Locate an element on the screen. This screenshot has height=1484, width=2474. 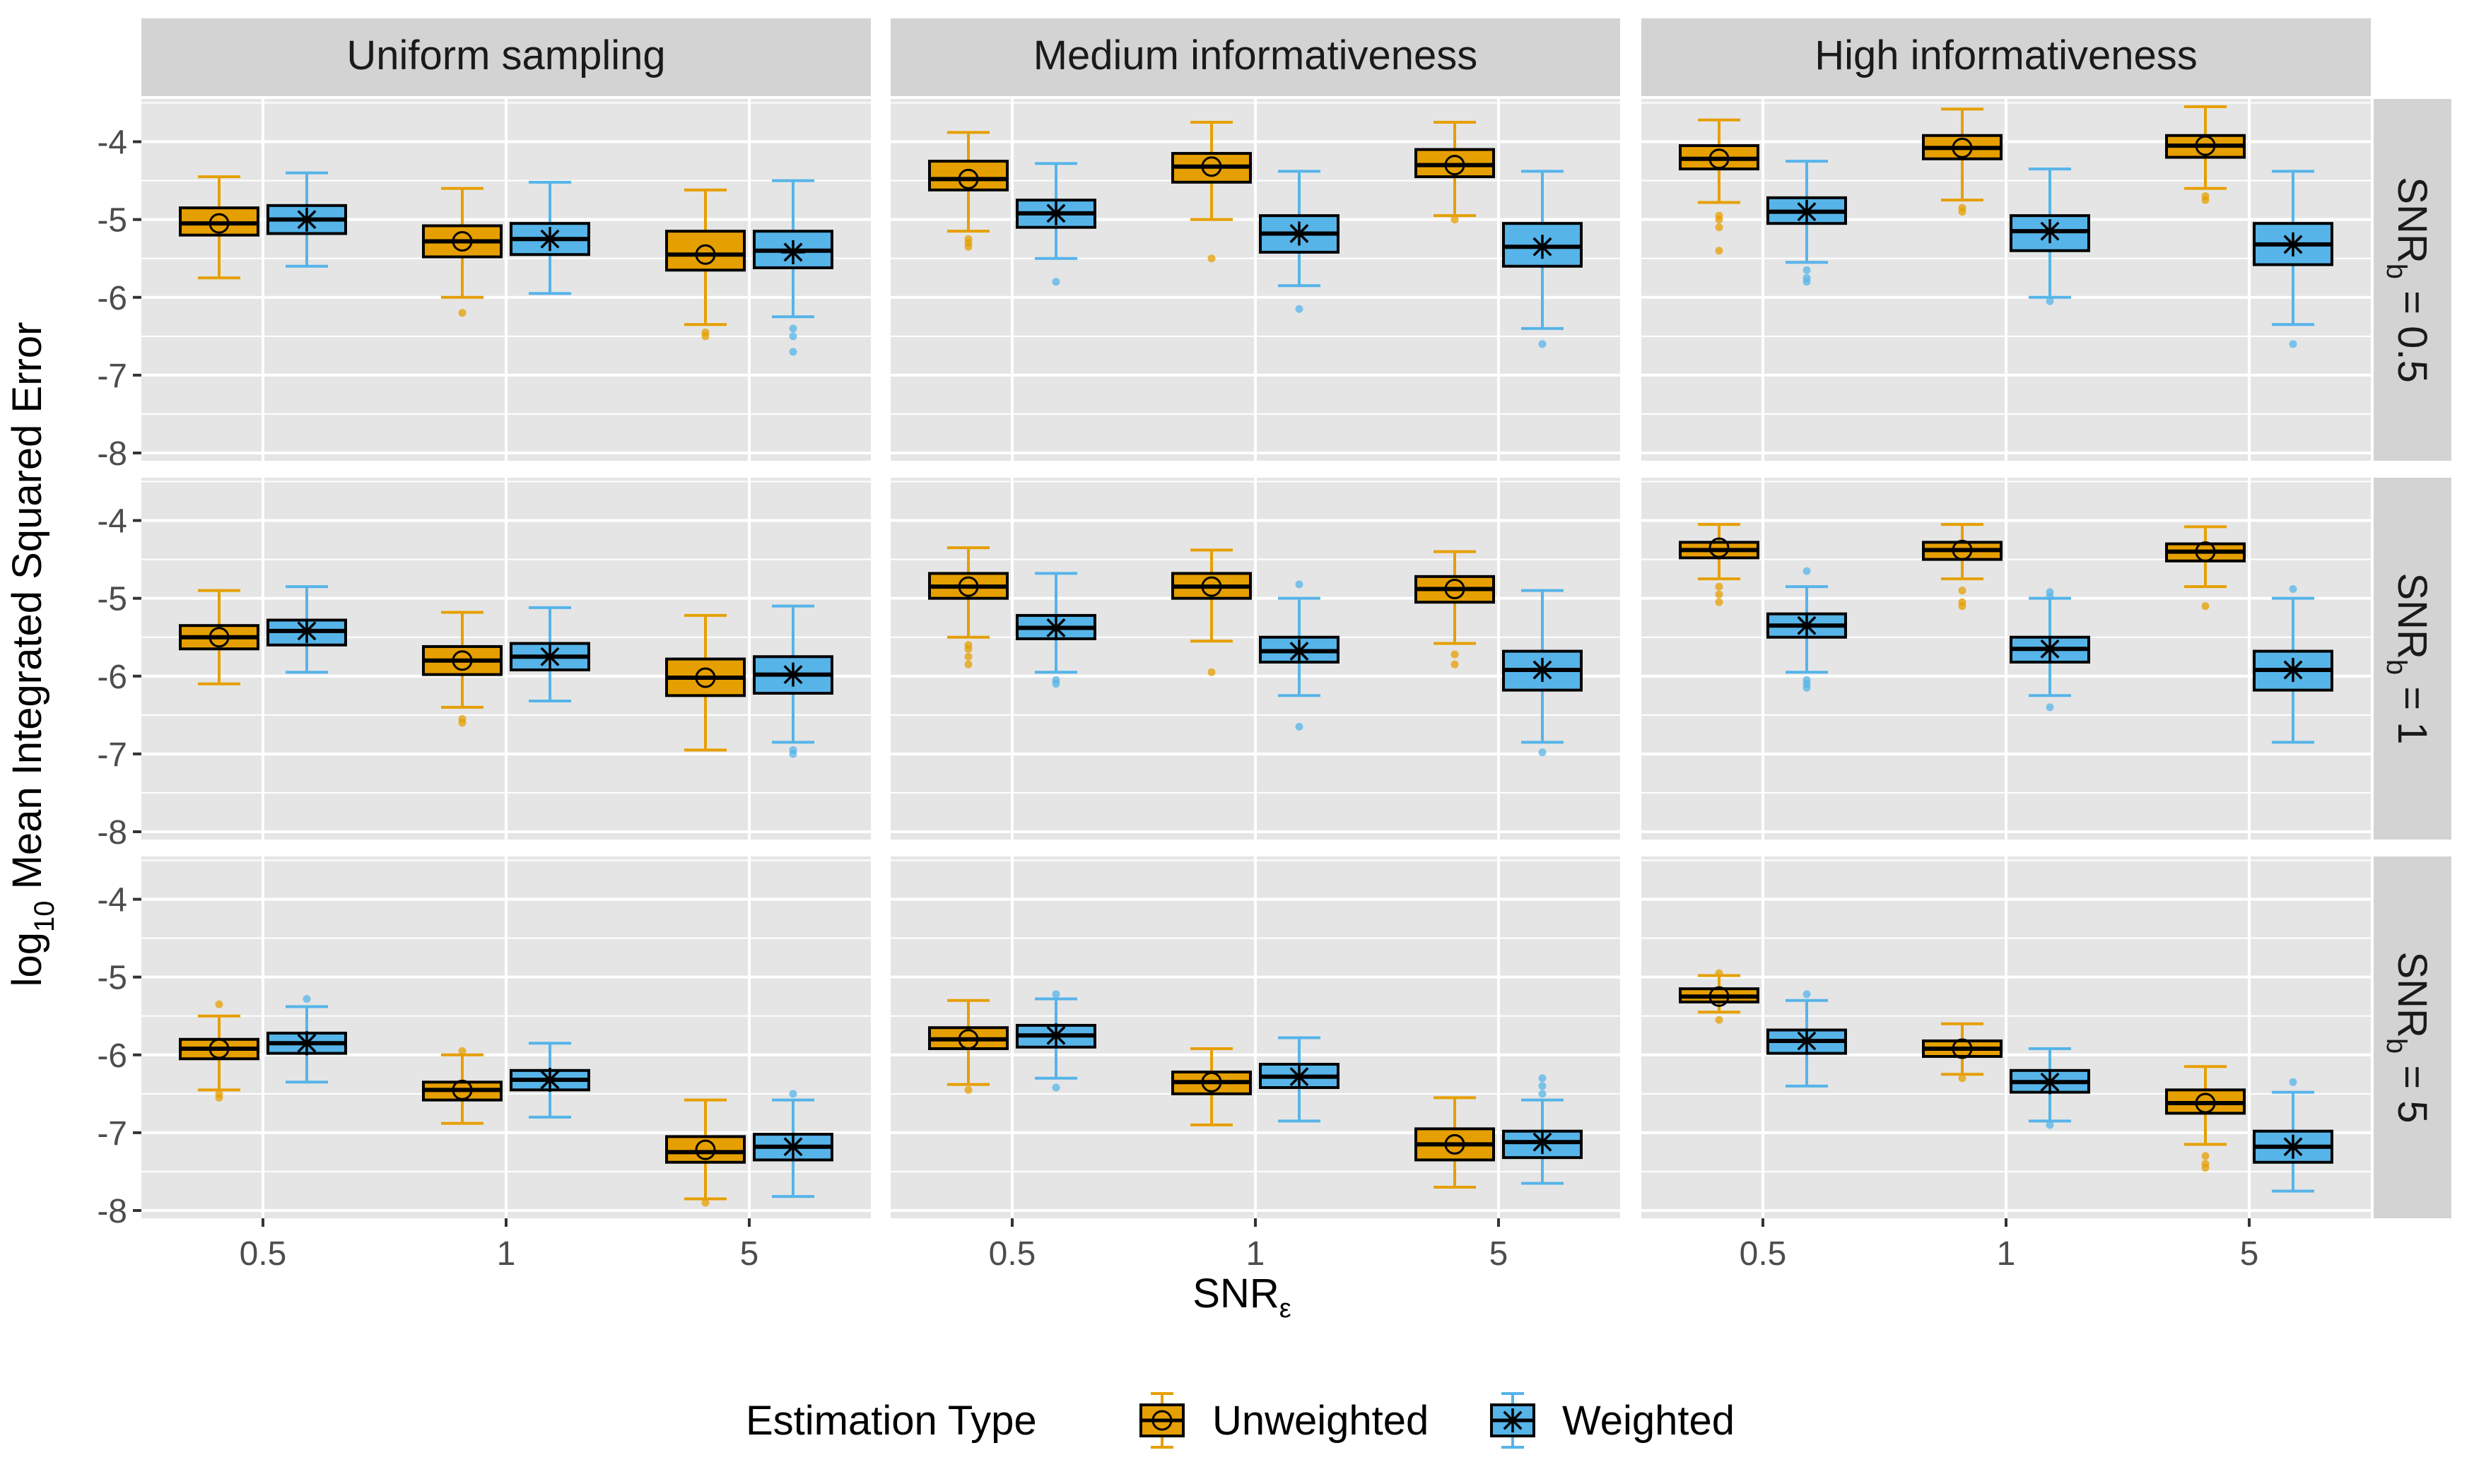
x-tick-label: 5 is located at coordinates (749, 1254).